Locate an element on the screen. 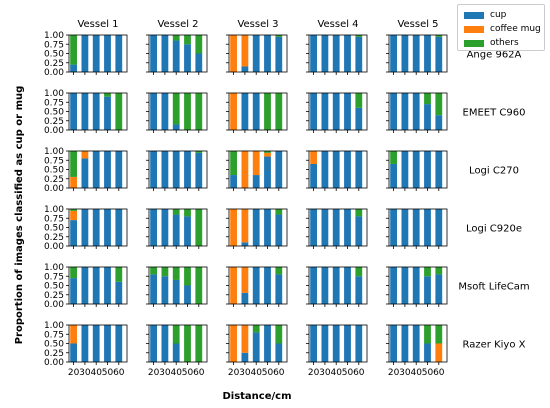 This screenshot has width=550, height=408. x-tick-label: 50 is located at coordinates (108, 373).